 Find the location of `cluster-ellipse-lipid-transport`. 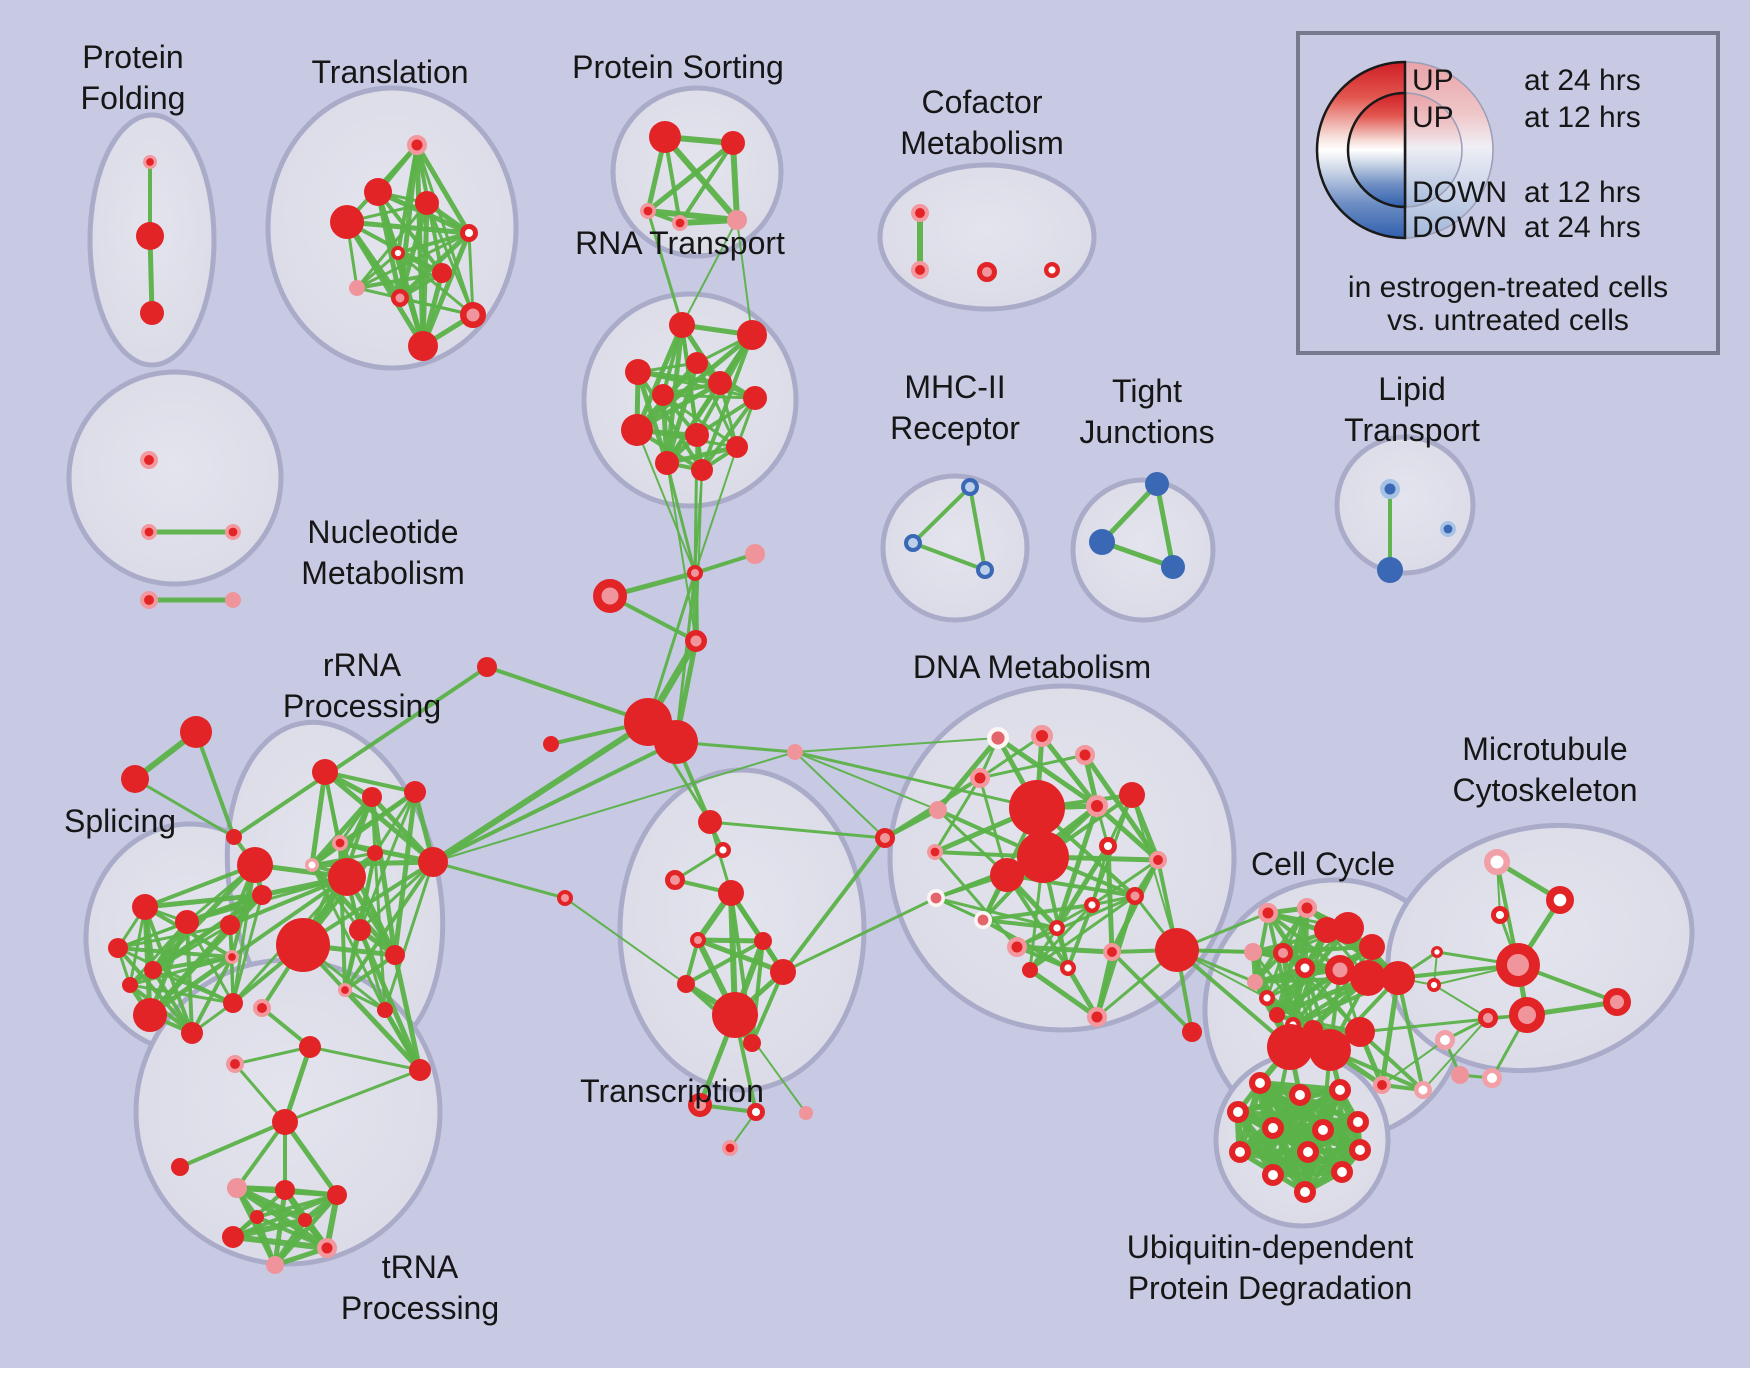

cluster-ellipse-lipid-transport is located at coordinates (1405, 505).